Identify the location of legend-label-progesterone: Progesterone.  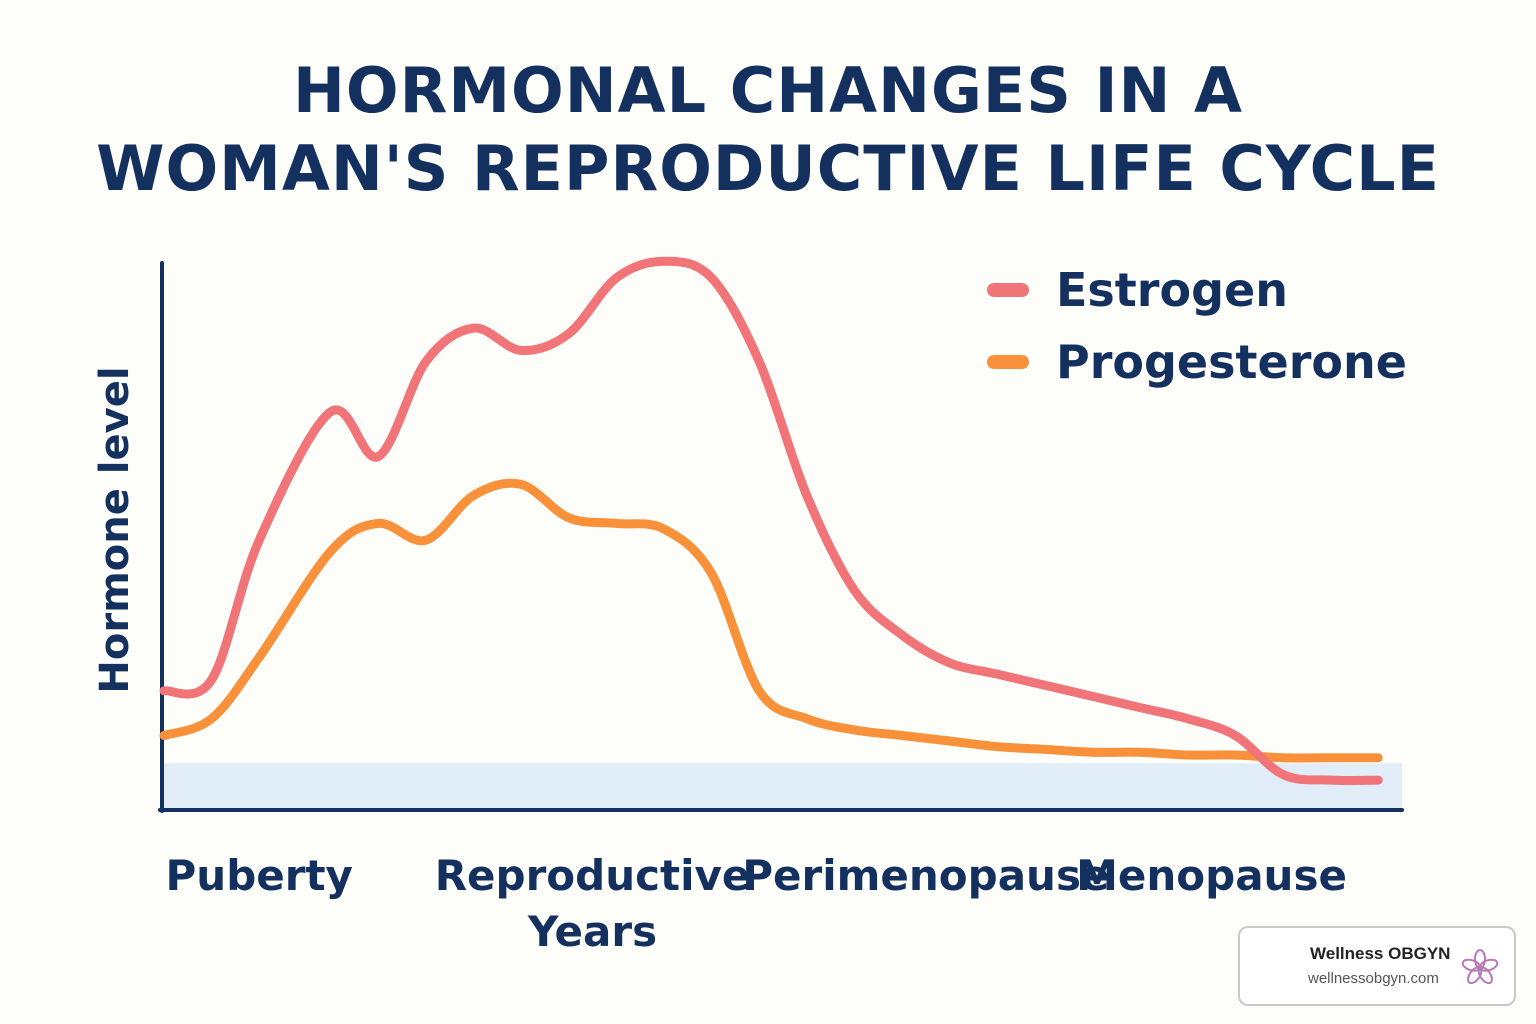
(1231, 362).